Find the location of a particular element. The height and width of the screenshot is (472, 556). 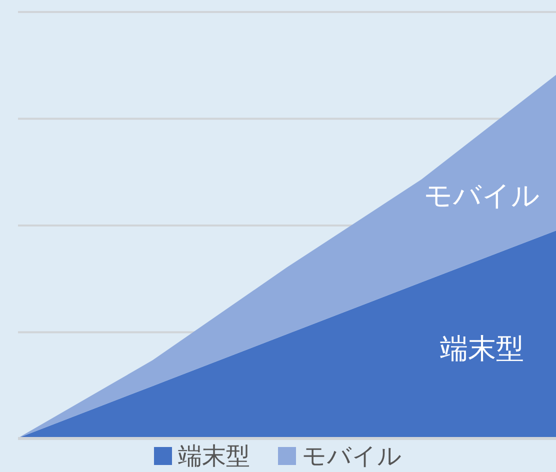

legend-label: モバイル is located at coordinates (351, 456).